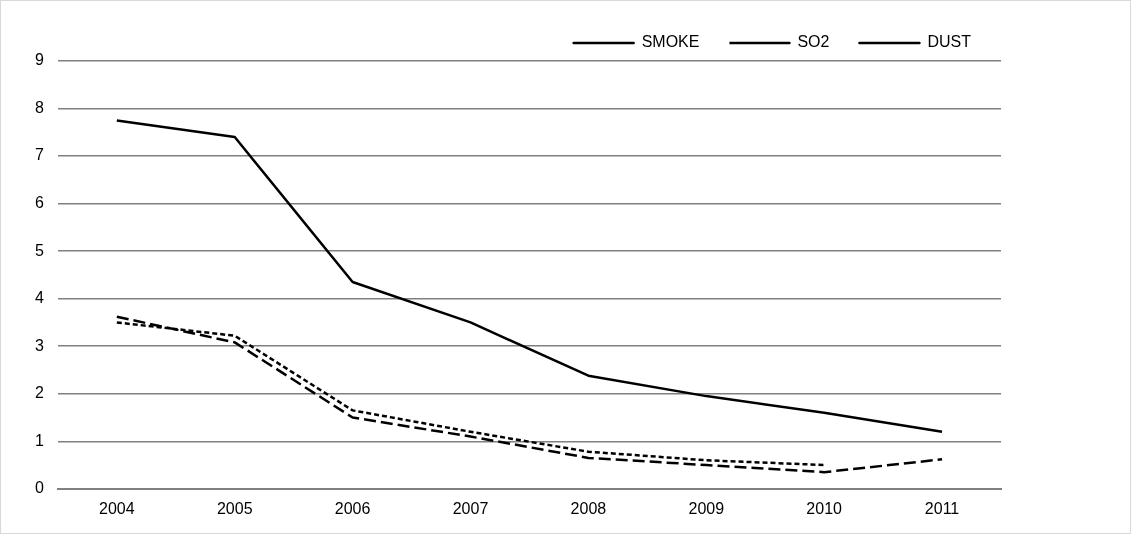 This screenshot has height=534, width=1131. Describe the element at coordinates (949, 42) in the screenshot. I see `legend-label: DUST` at that location.